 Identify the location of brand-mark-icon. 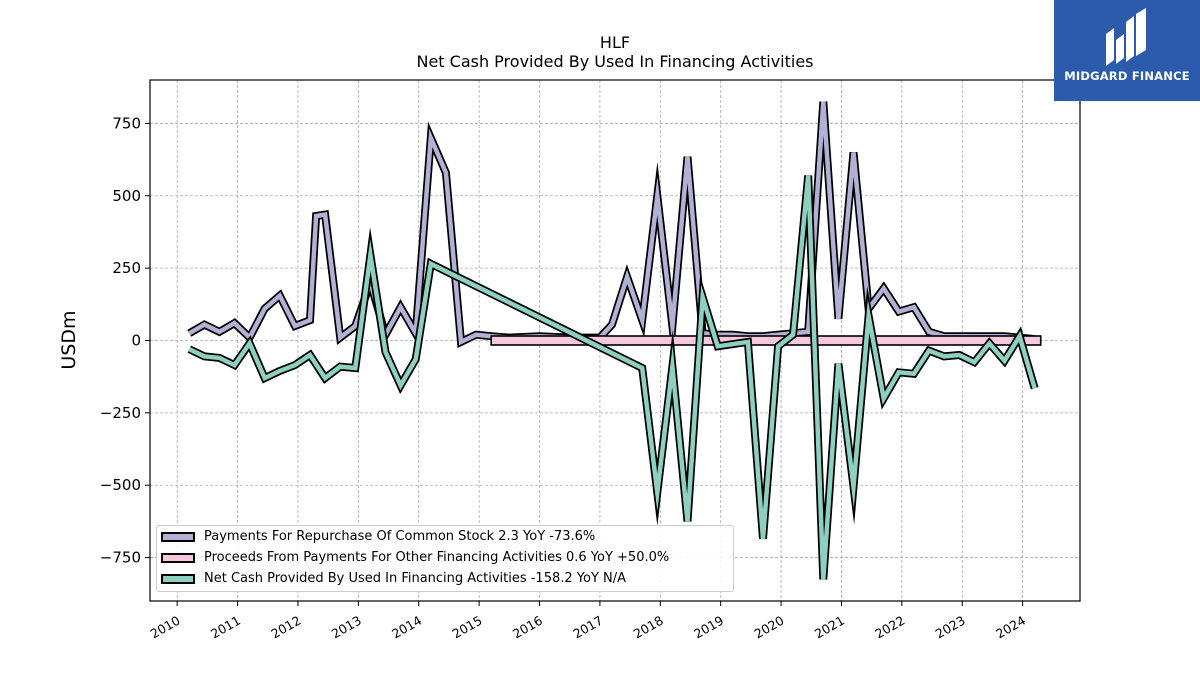
(1126, 37).